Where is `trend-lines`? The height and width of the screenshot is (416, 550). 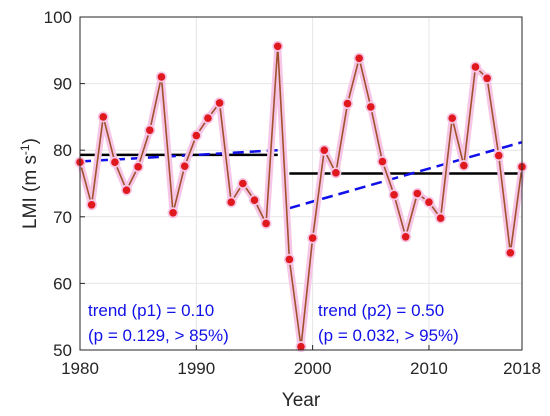
trend-lines is located at coordinates (301, 175).